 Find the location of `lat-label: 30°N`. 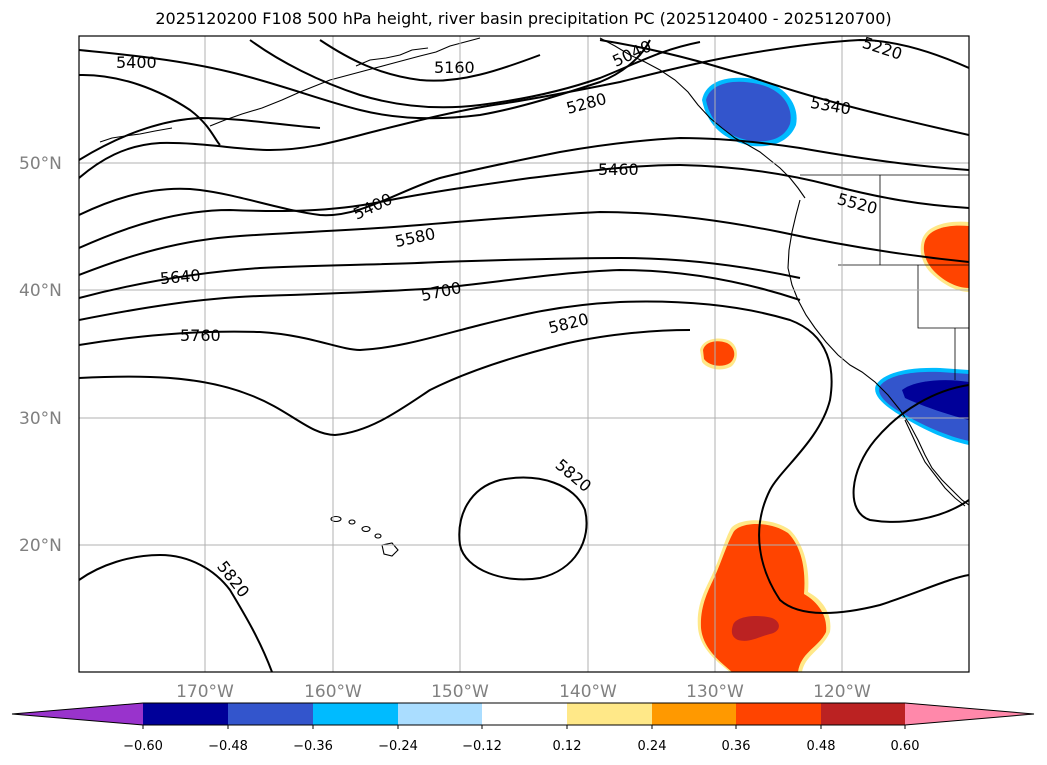

lat-label: 30°N is located at coordinates (40, 419).